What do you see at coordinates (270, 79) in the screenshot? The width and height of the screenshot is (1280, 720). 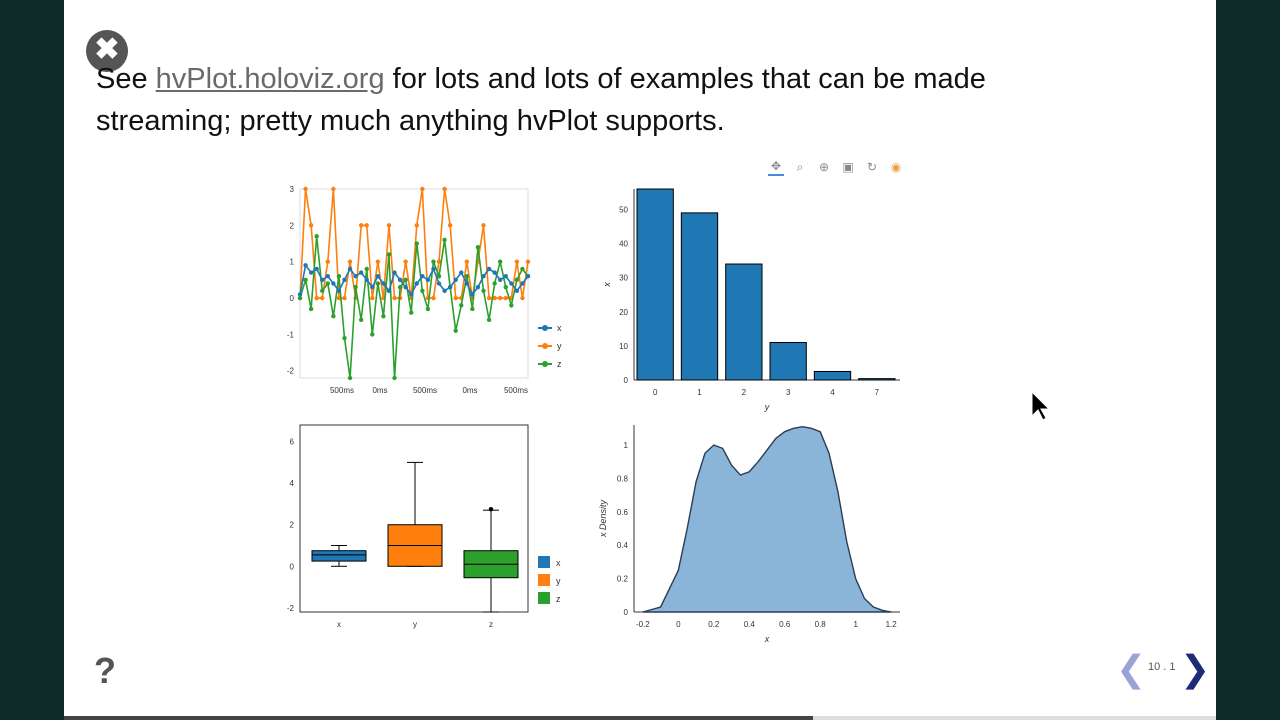 I see `hvplot-link: hvPlot.holoviz.org` at bounding box center [270, 79].